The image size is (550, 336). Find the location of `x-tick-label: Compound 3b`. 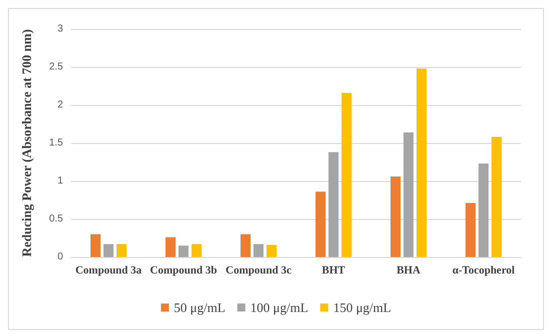

x-tick-label: Compound 3b is located at coordinates (183, 270).